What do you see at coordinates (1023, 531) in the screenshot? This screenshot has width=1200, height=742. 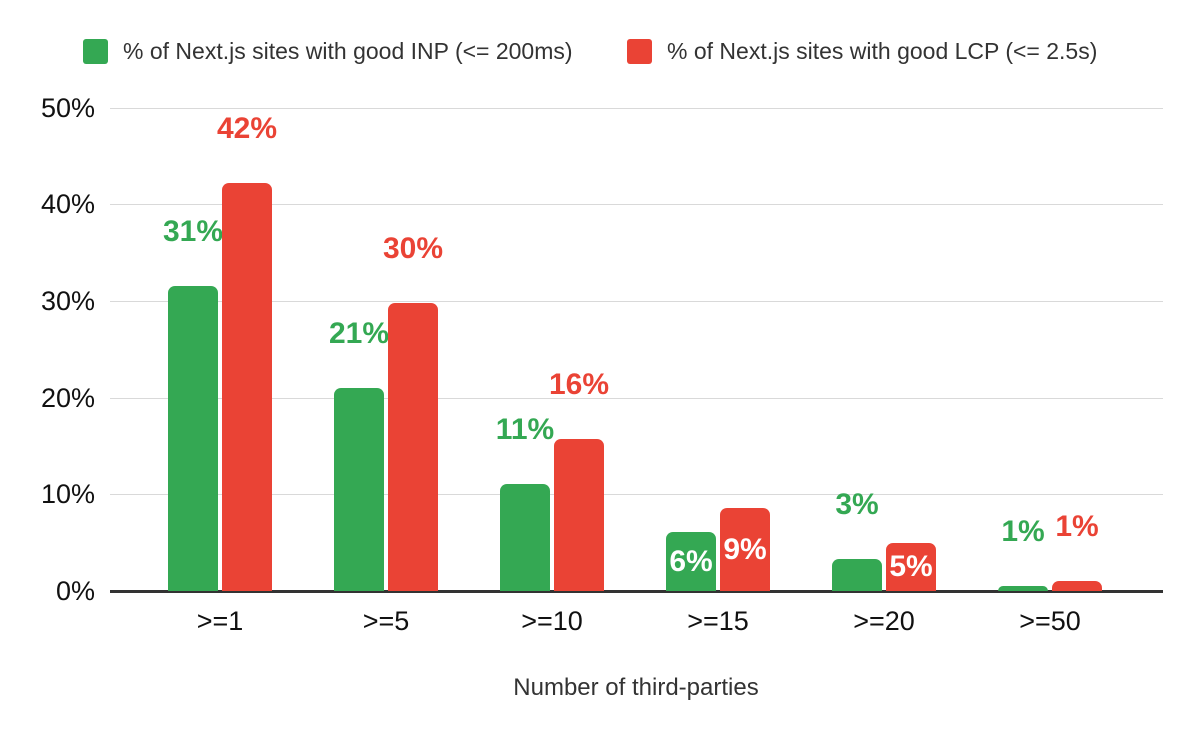 I see `bar-label-inp: 1%` at bounding box center [1023, 531].